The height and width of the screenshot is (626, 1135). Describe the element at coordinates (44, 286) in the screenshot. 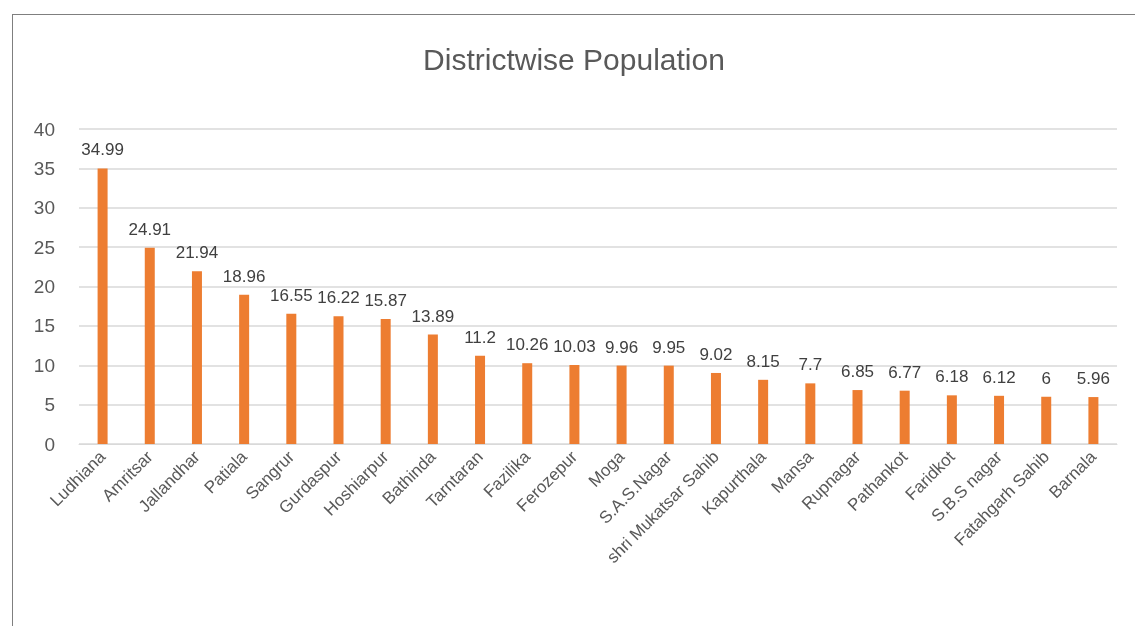

I see `y-tick-label: 20` at that location.